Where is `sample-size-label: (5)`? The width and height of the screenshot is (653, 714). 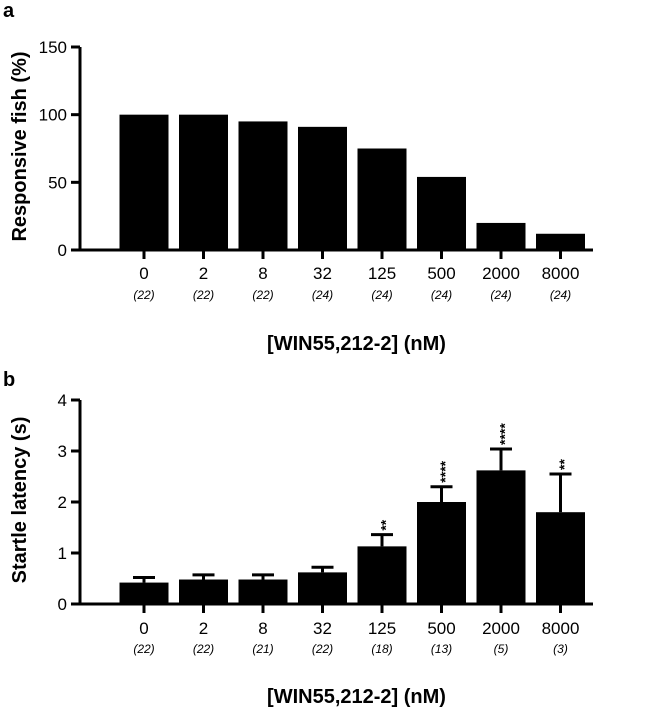 sample-size-label: (5) is located at coordinates (501, 649).